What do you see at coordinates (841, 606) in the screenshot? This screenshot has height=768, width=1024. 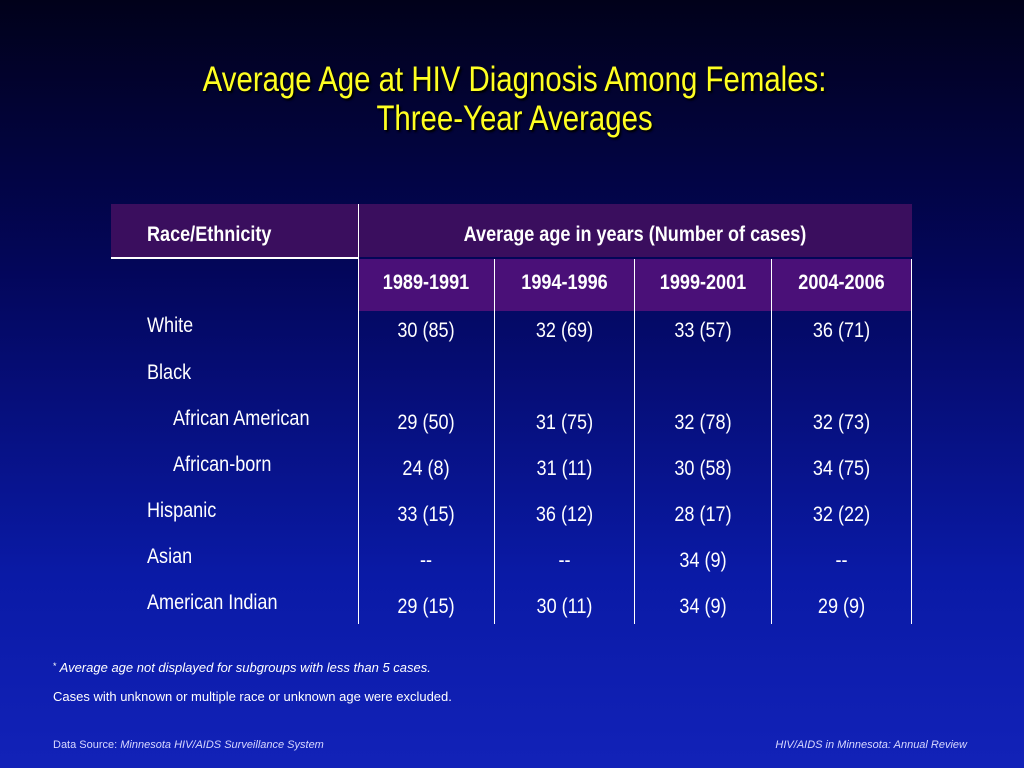 I see `table-cell: 29 (9)` at bounding box center [841, 606].